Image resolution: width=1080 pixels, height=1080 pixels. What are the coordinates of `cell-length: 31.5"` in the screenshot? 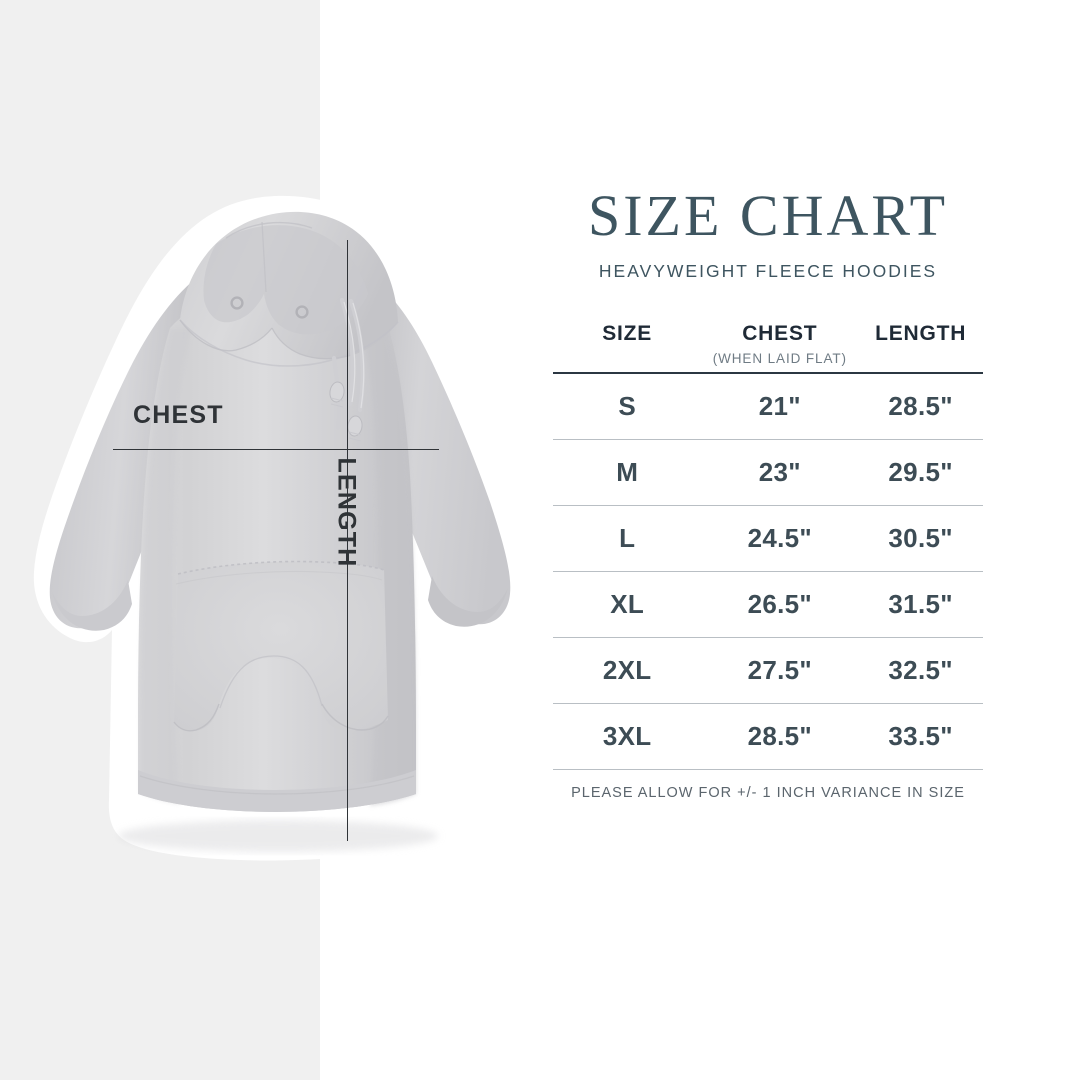 It's located at (920, 605).